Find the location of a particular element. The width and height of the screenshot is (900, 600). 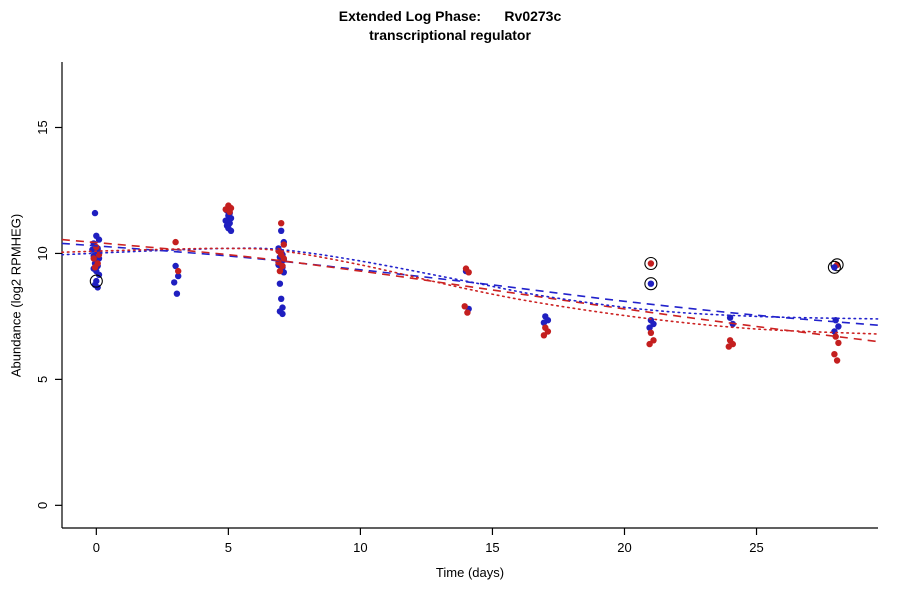

x-tick-label: 15 is located at coordinates (492, 547).